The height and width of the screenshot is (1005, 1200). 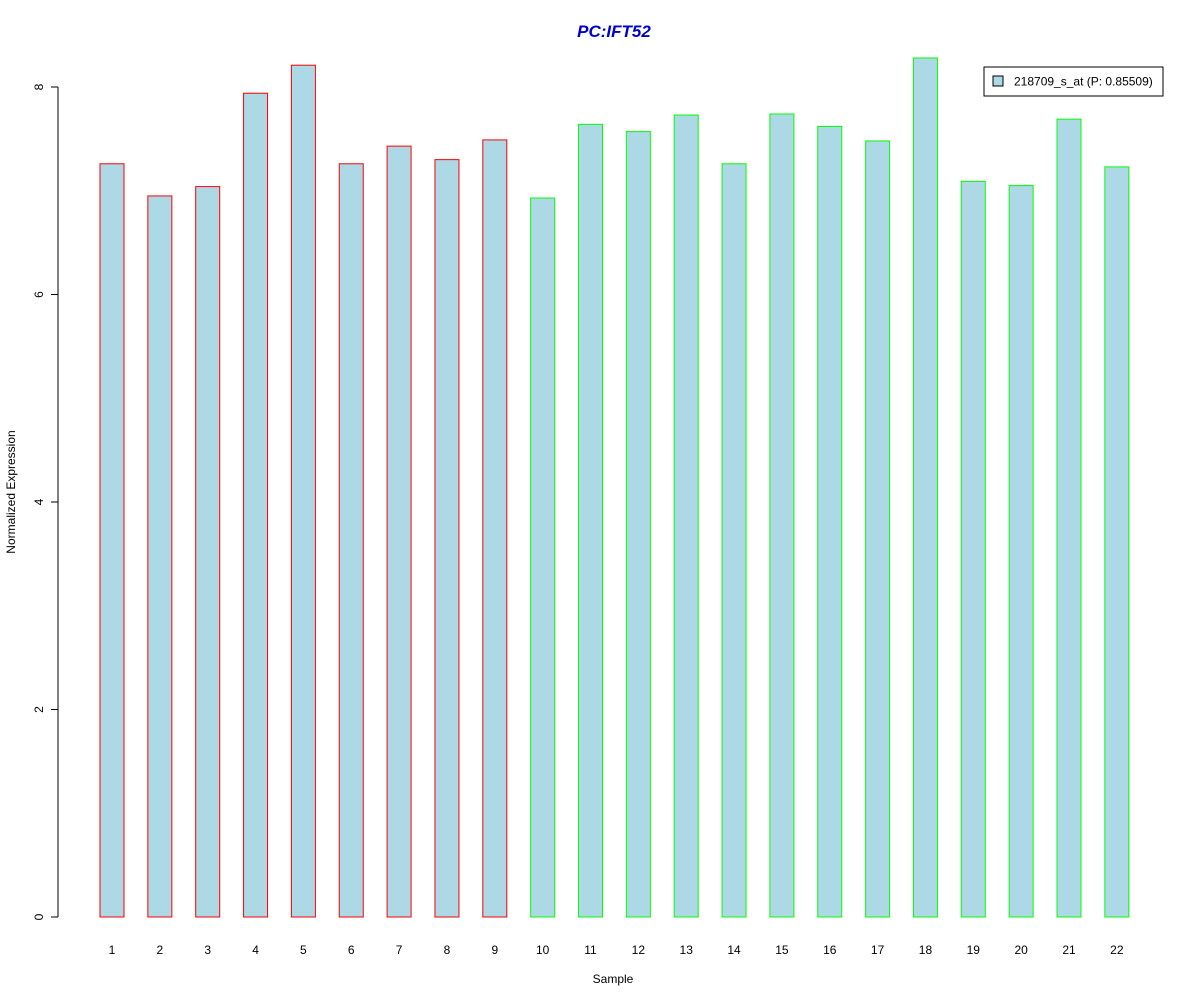 What do you see at coordinates (639, 950) in the screenshot?
I see `x-tick-label: 12` at bounding box center [639, 950].